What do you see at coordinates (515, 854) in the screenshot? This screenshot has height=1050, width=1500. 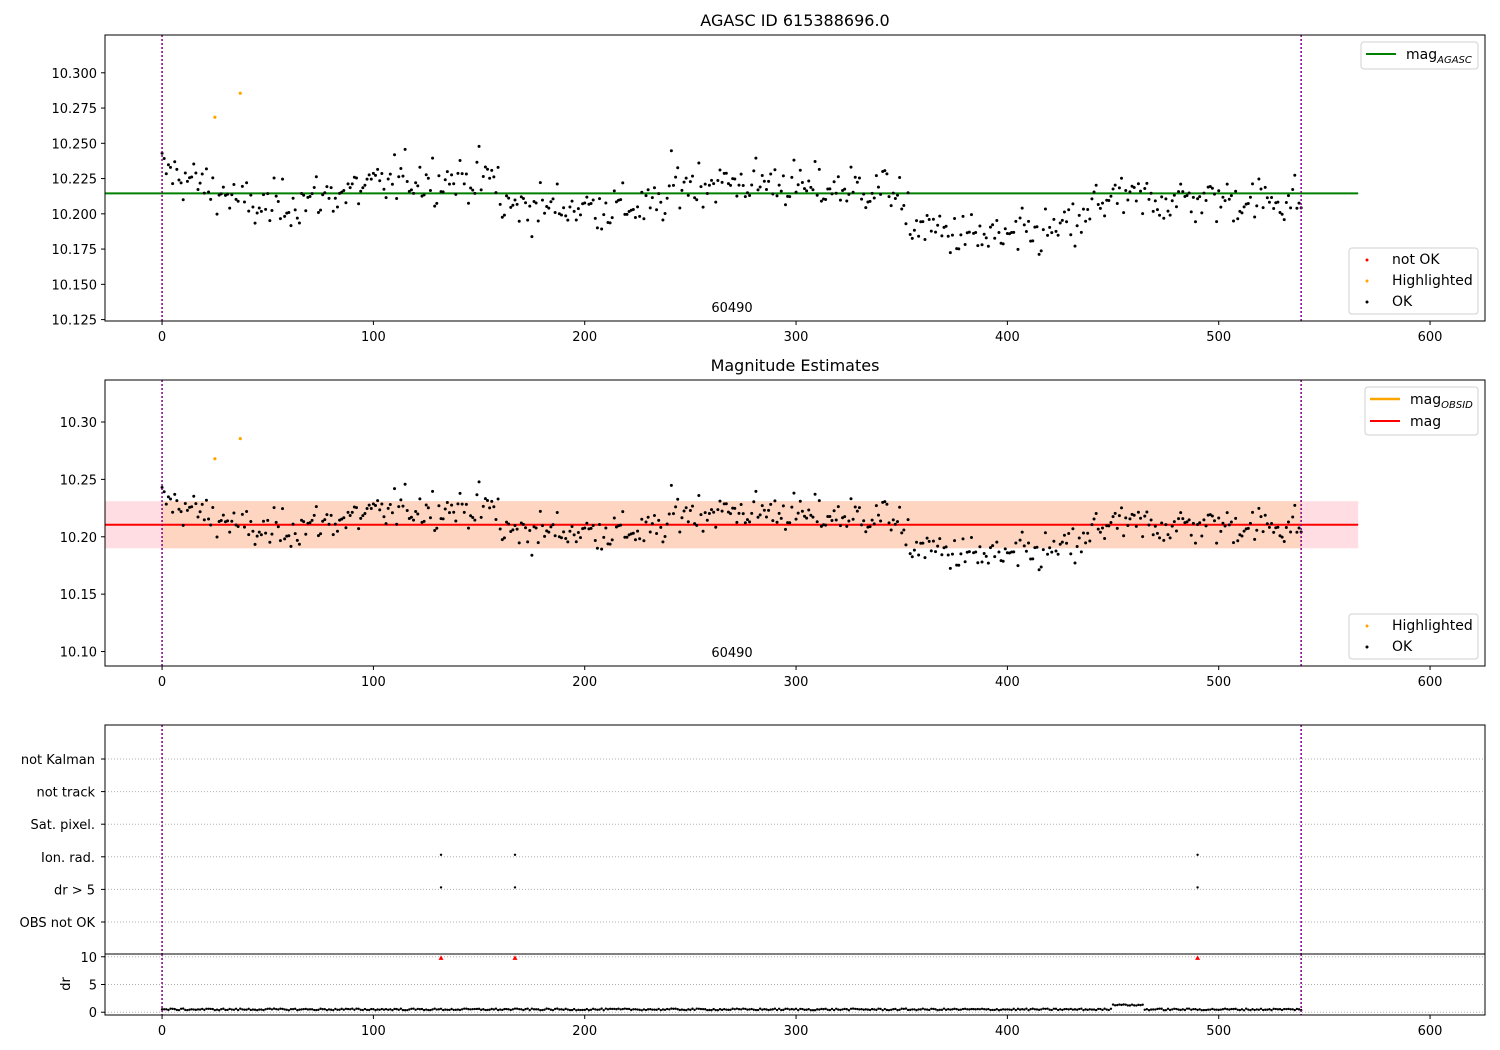 I see `flag-point` at bounding box center [515, 854].